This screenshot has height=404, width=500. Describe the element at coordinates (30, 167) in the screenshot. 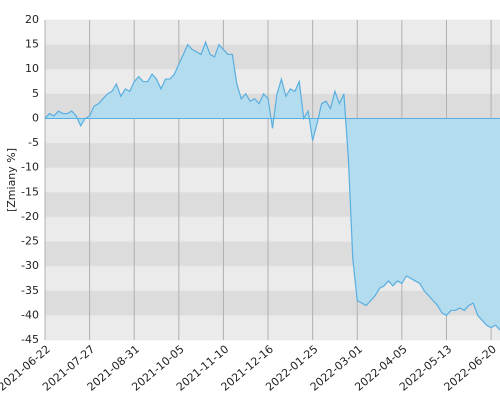

I see `y-tick-label: -10` at that location.